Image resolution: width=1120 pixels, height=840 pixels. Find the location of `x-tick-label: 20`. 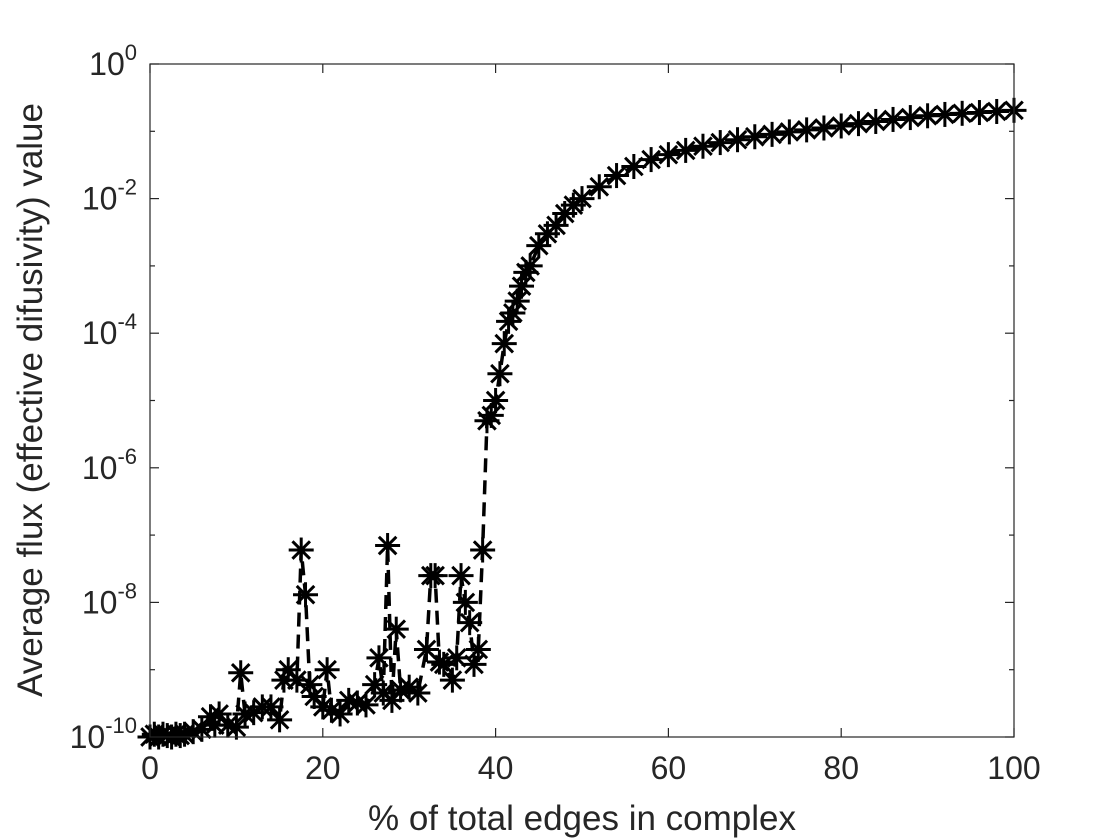

x-tick-label: 20 is located at coordinates (323, 768).